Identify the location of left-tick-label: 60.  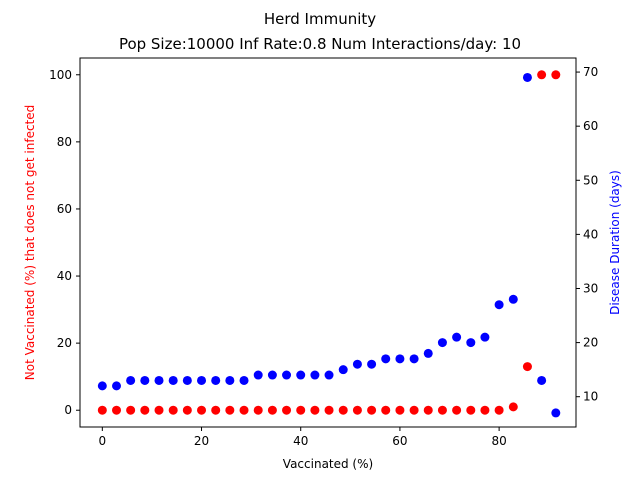
(64, 209).